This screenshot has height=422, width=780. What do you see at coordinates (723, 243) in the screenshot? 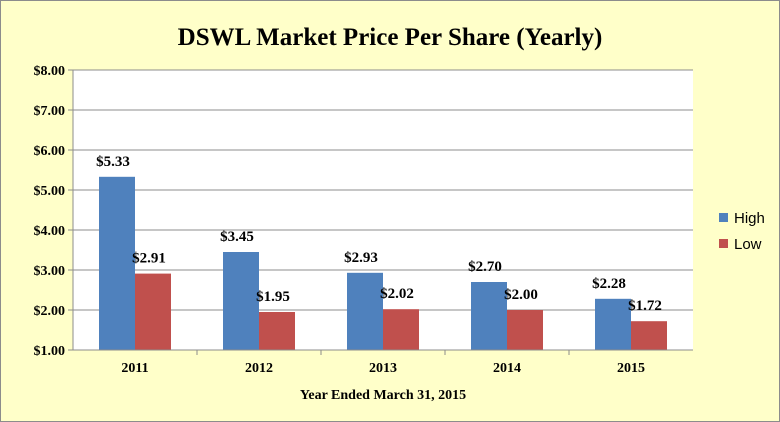
I see `legend-swatch-low` at bounding box center [723, 243].